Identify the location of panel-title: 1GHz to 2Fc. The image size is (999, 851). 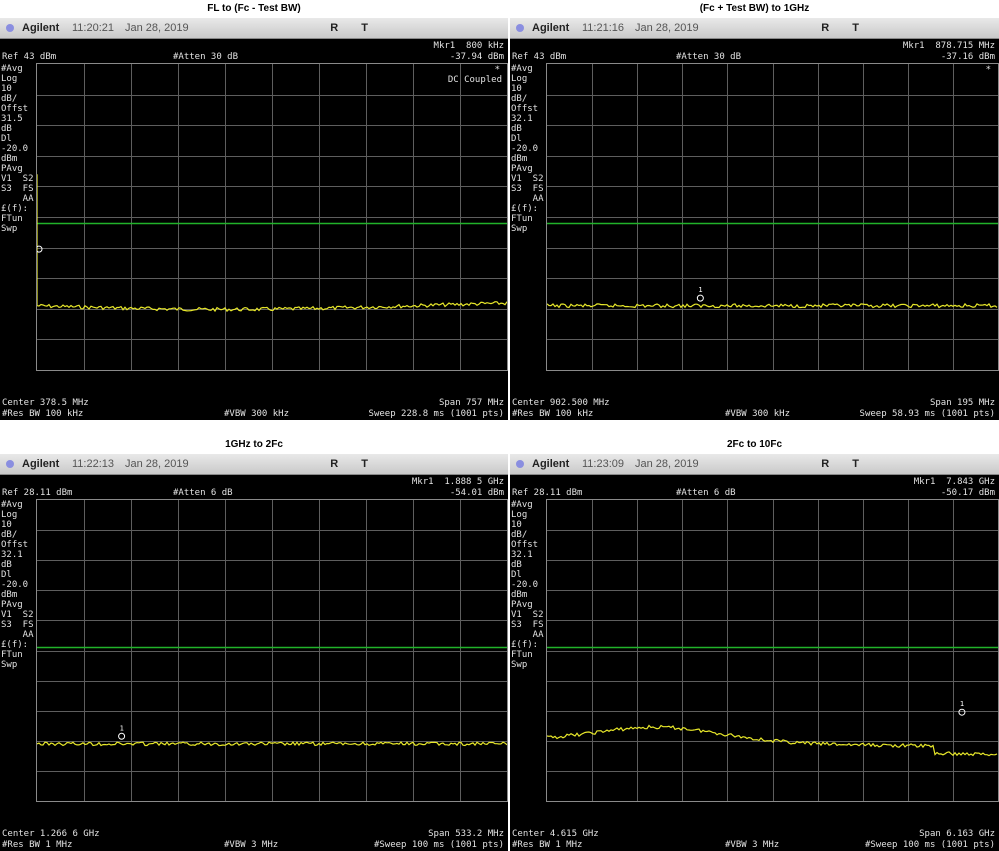
(254, 445).